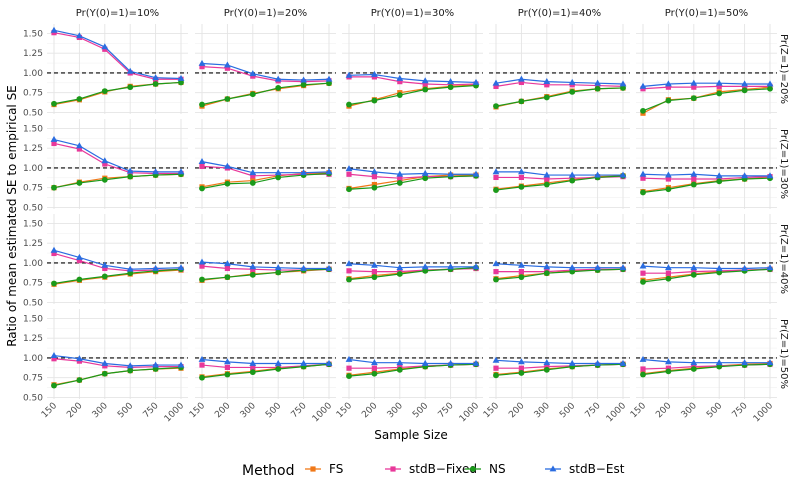 Image resolution: width=793 pixels, height=491 pixels. Describe the element at coordinates (322, 412) in the screenshot. I see `x-tick-label: 1000` at that location.